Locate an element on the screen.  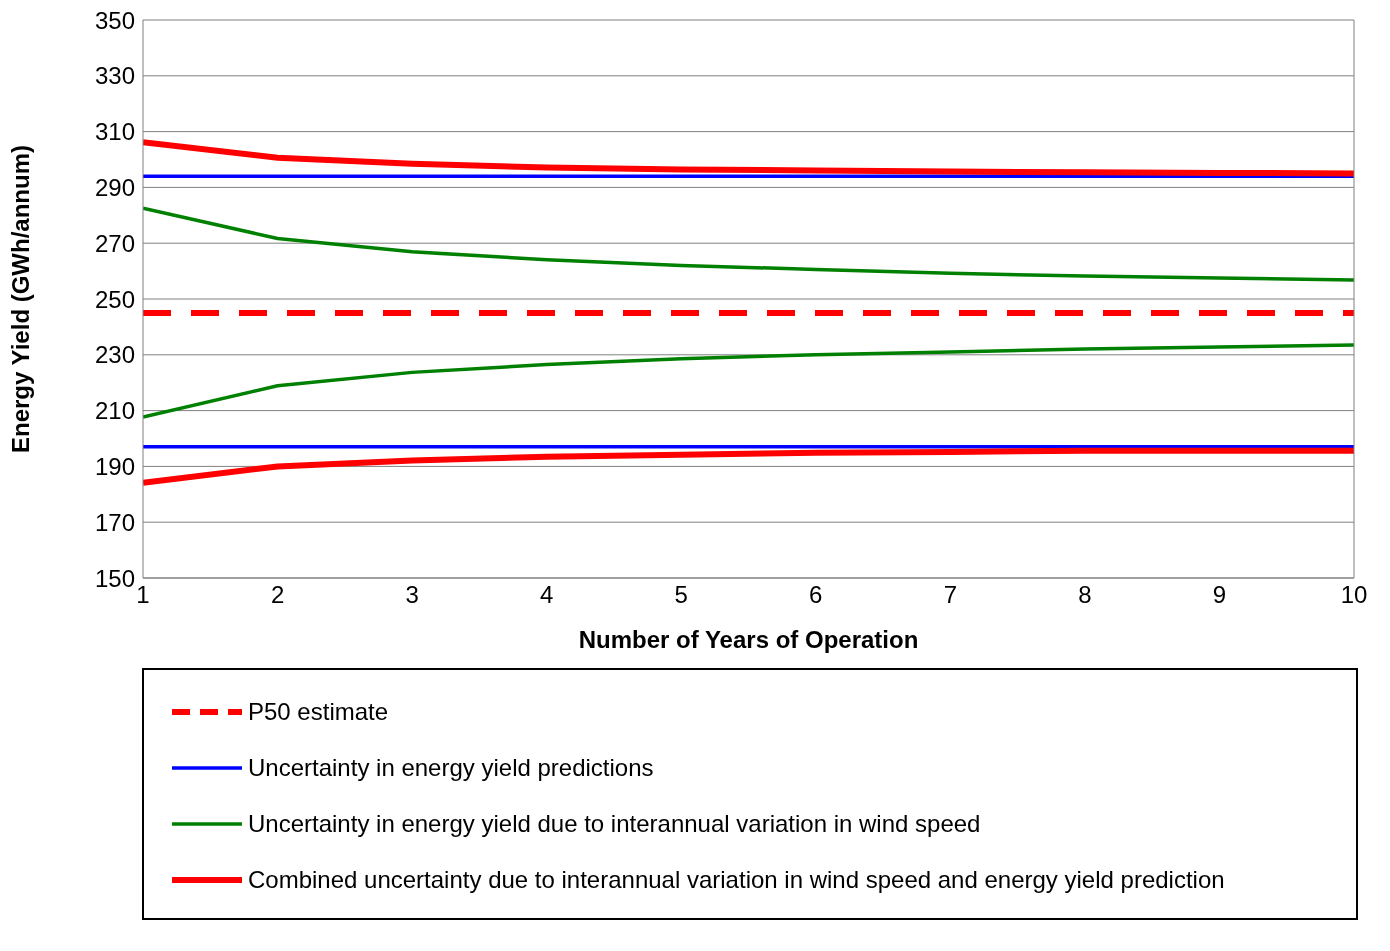
y-tick-label: 190 is located at coordinates (114, 466).